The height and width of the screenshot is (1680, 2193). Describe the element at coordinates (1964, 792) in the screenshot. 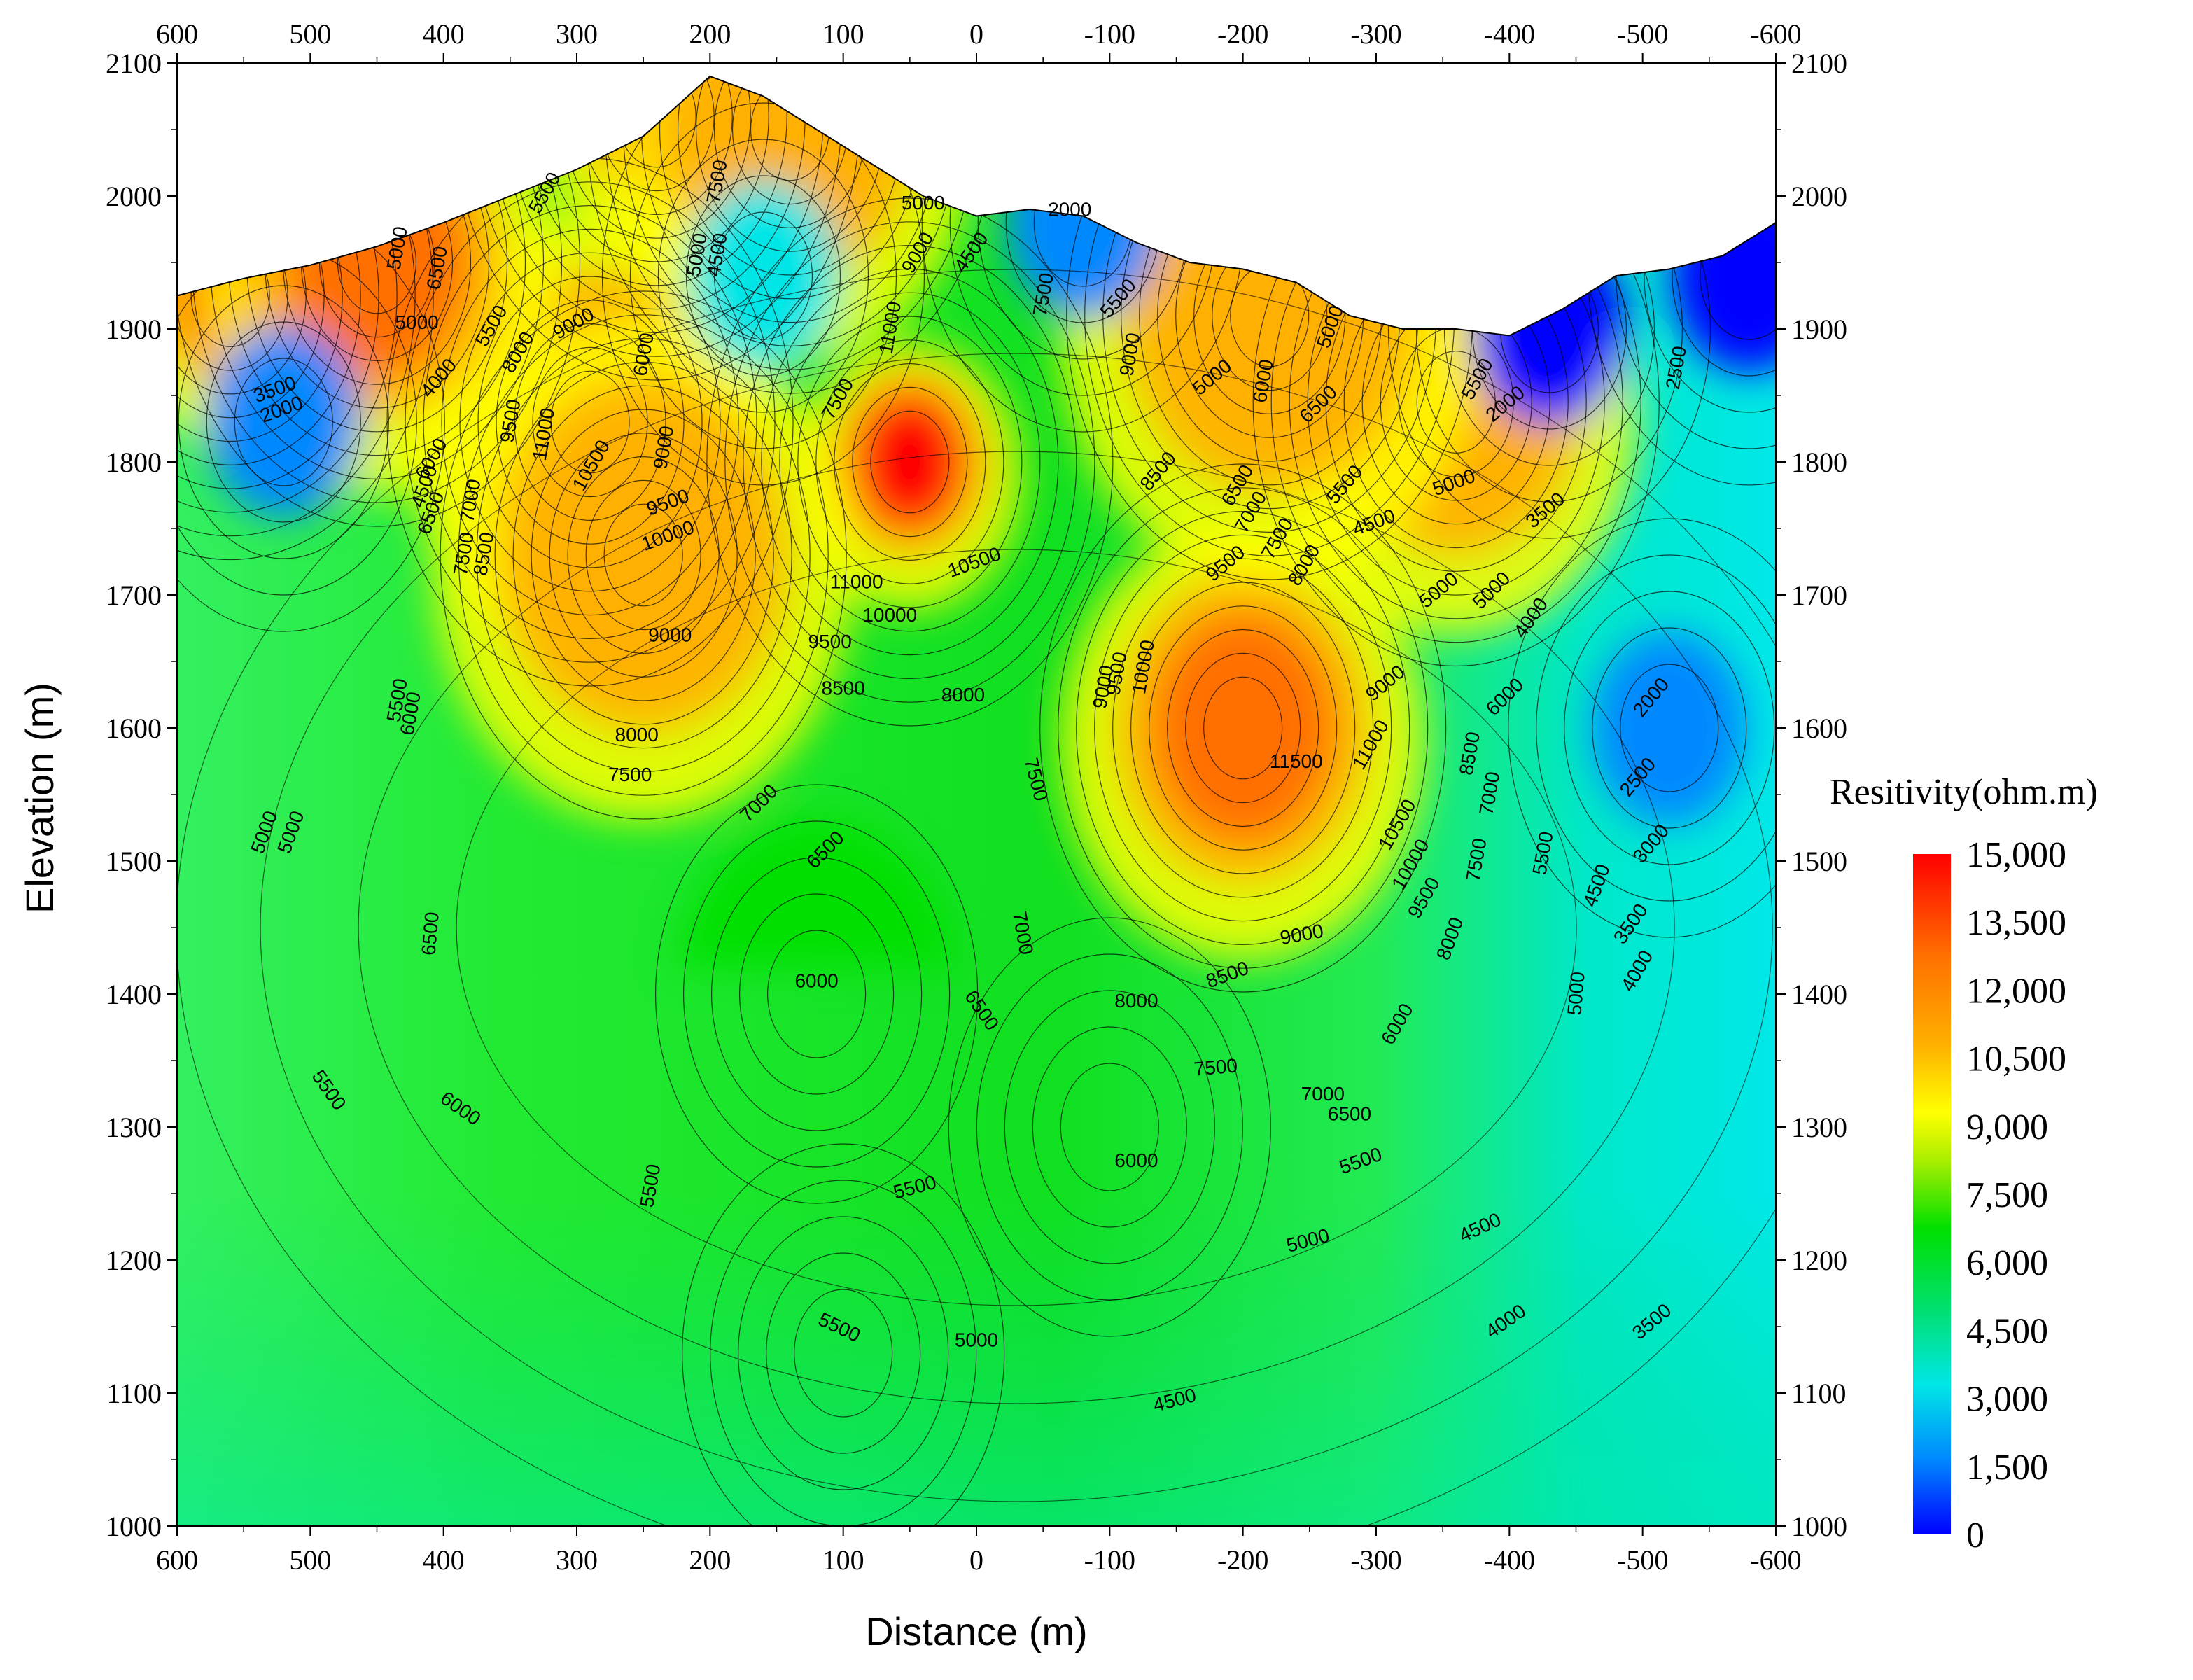

I see `colorbar-title: Resitivity(ohm.m)` at that location.